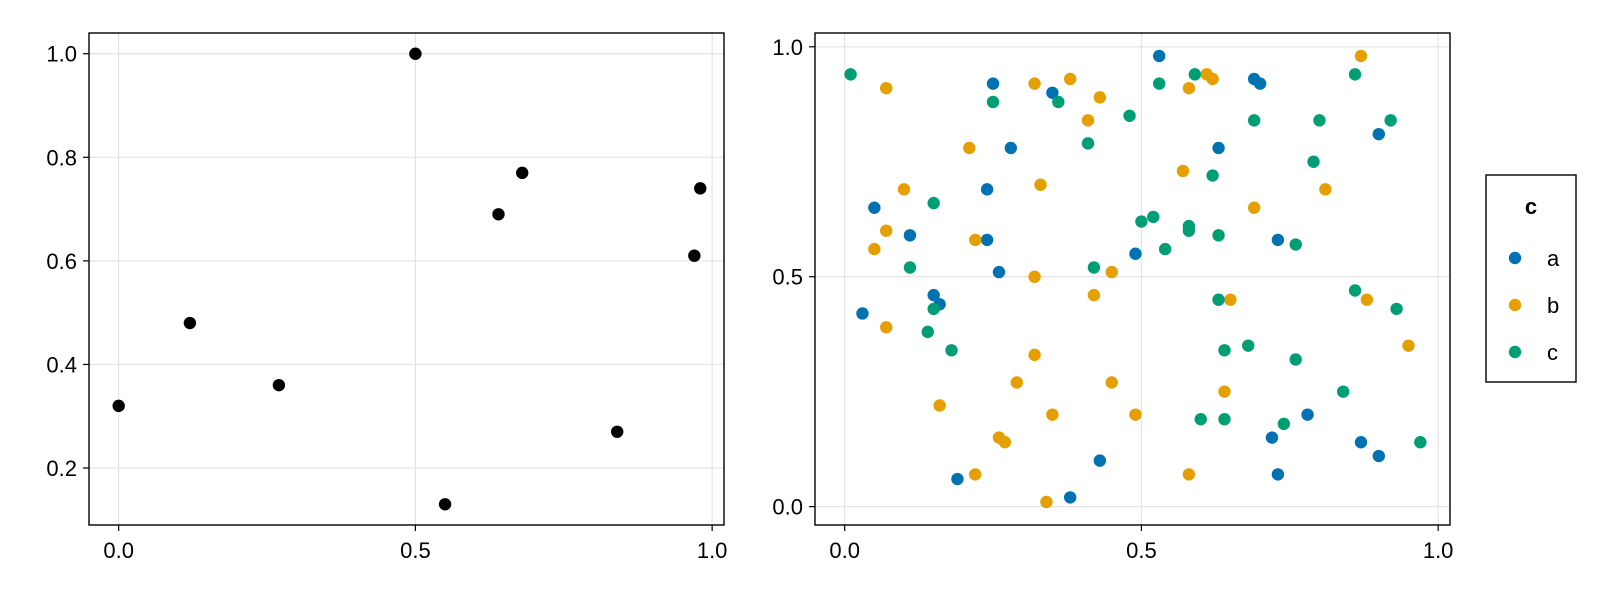 The height and width of the screenshot is (600, 1600). Describe the element at coordinates (712, 550) in the screenshot. I see `x-tick-label: 1.0` at that location.